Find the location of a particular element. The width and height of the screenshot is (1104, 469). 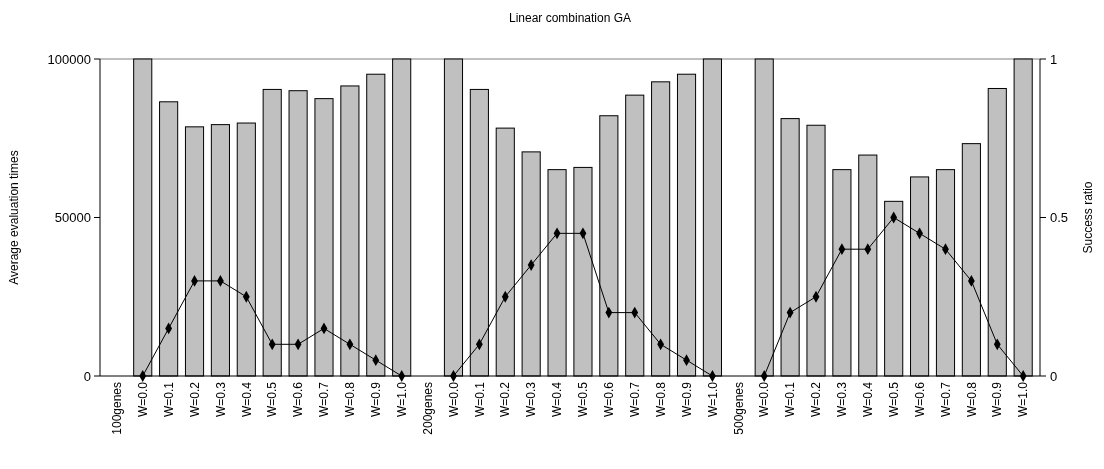

x-tick-label: 500genes is located at coordinates (738, 408).